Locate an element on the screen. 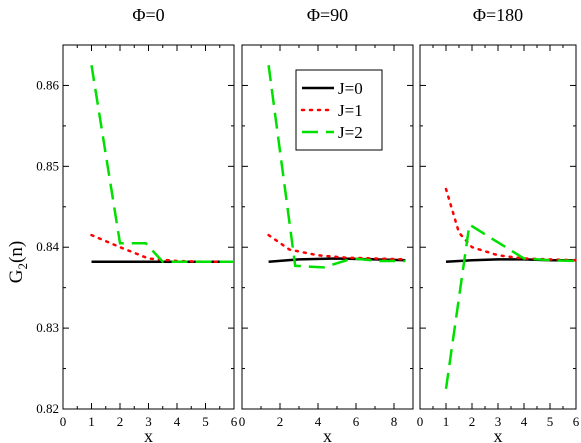 This screenshot has height=443, width=581. legend-label-J0: J=0 is located at coordinates (350, 88).